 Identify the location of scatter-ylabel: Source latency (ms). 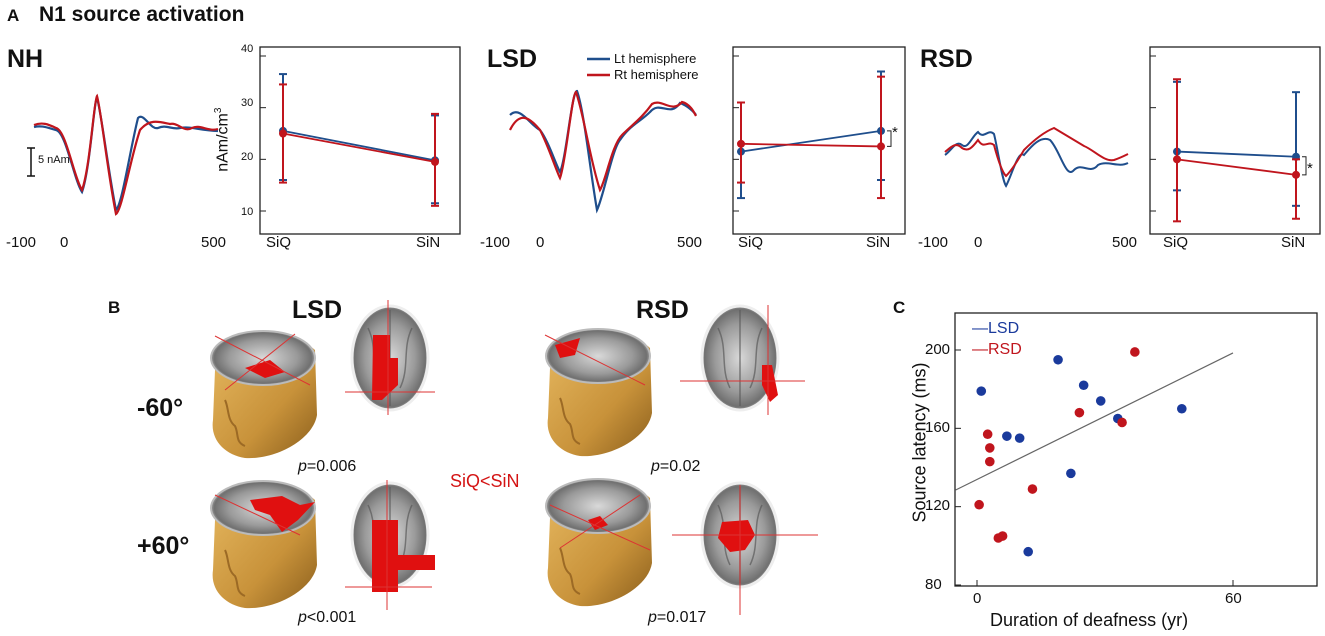
(919, 442).